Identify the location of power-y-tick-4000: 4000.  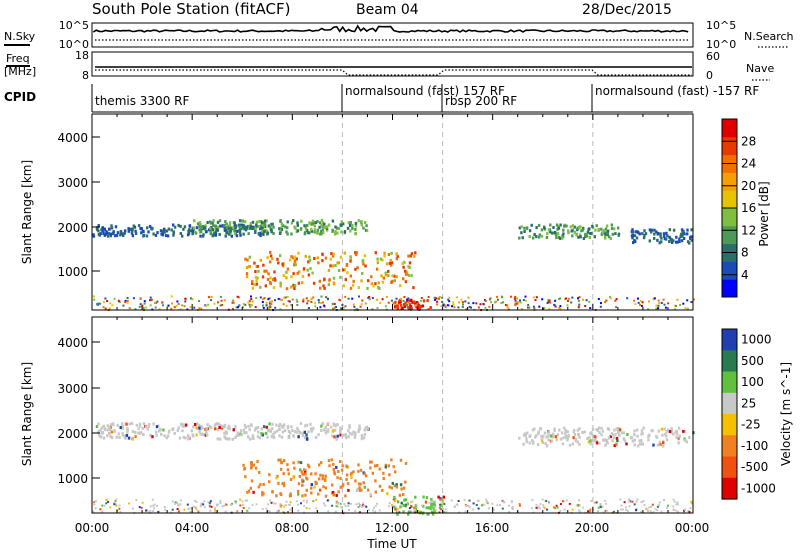
(72, 138).